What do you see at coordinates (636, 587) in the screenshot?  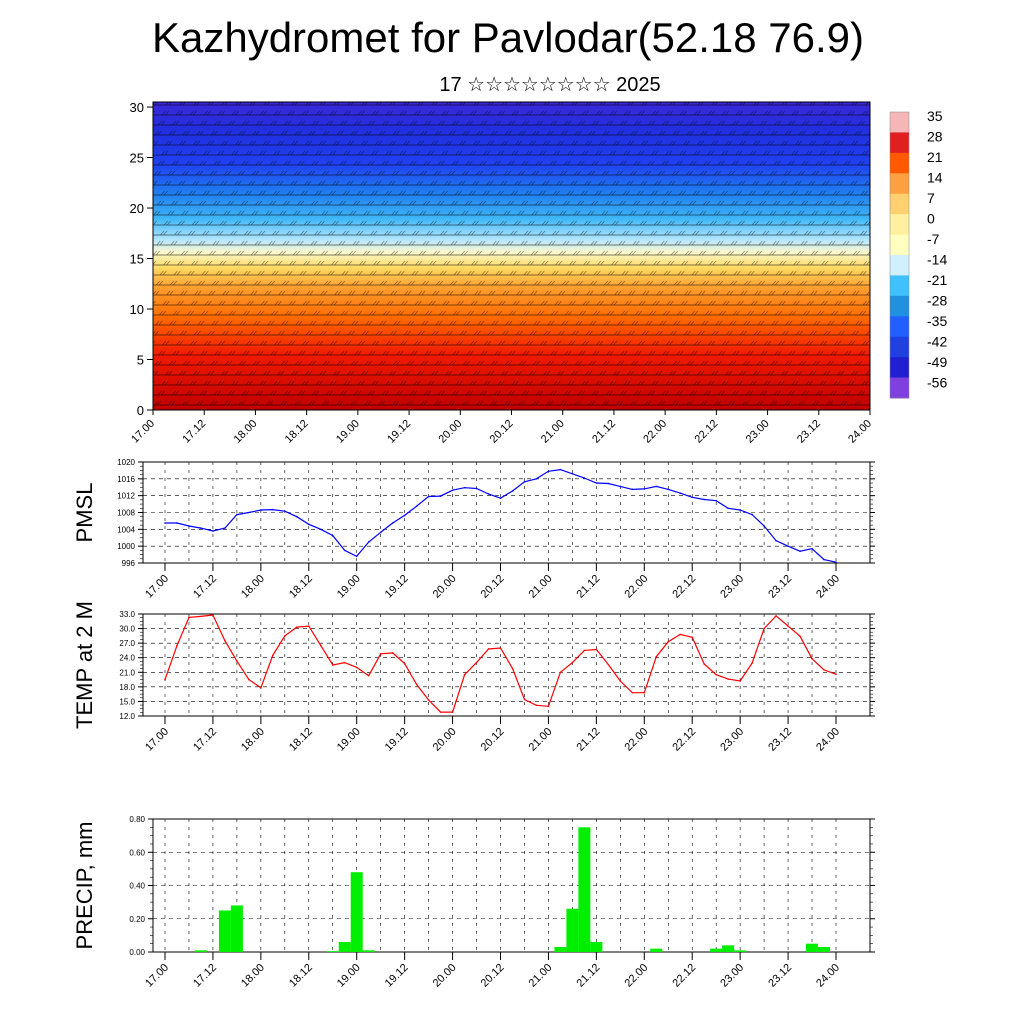 I see `x-tick-label: 22.00` at bounding box center [636, 587].